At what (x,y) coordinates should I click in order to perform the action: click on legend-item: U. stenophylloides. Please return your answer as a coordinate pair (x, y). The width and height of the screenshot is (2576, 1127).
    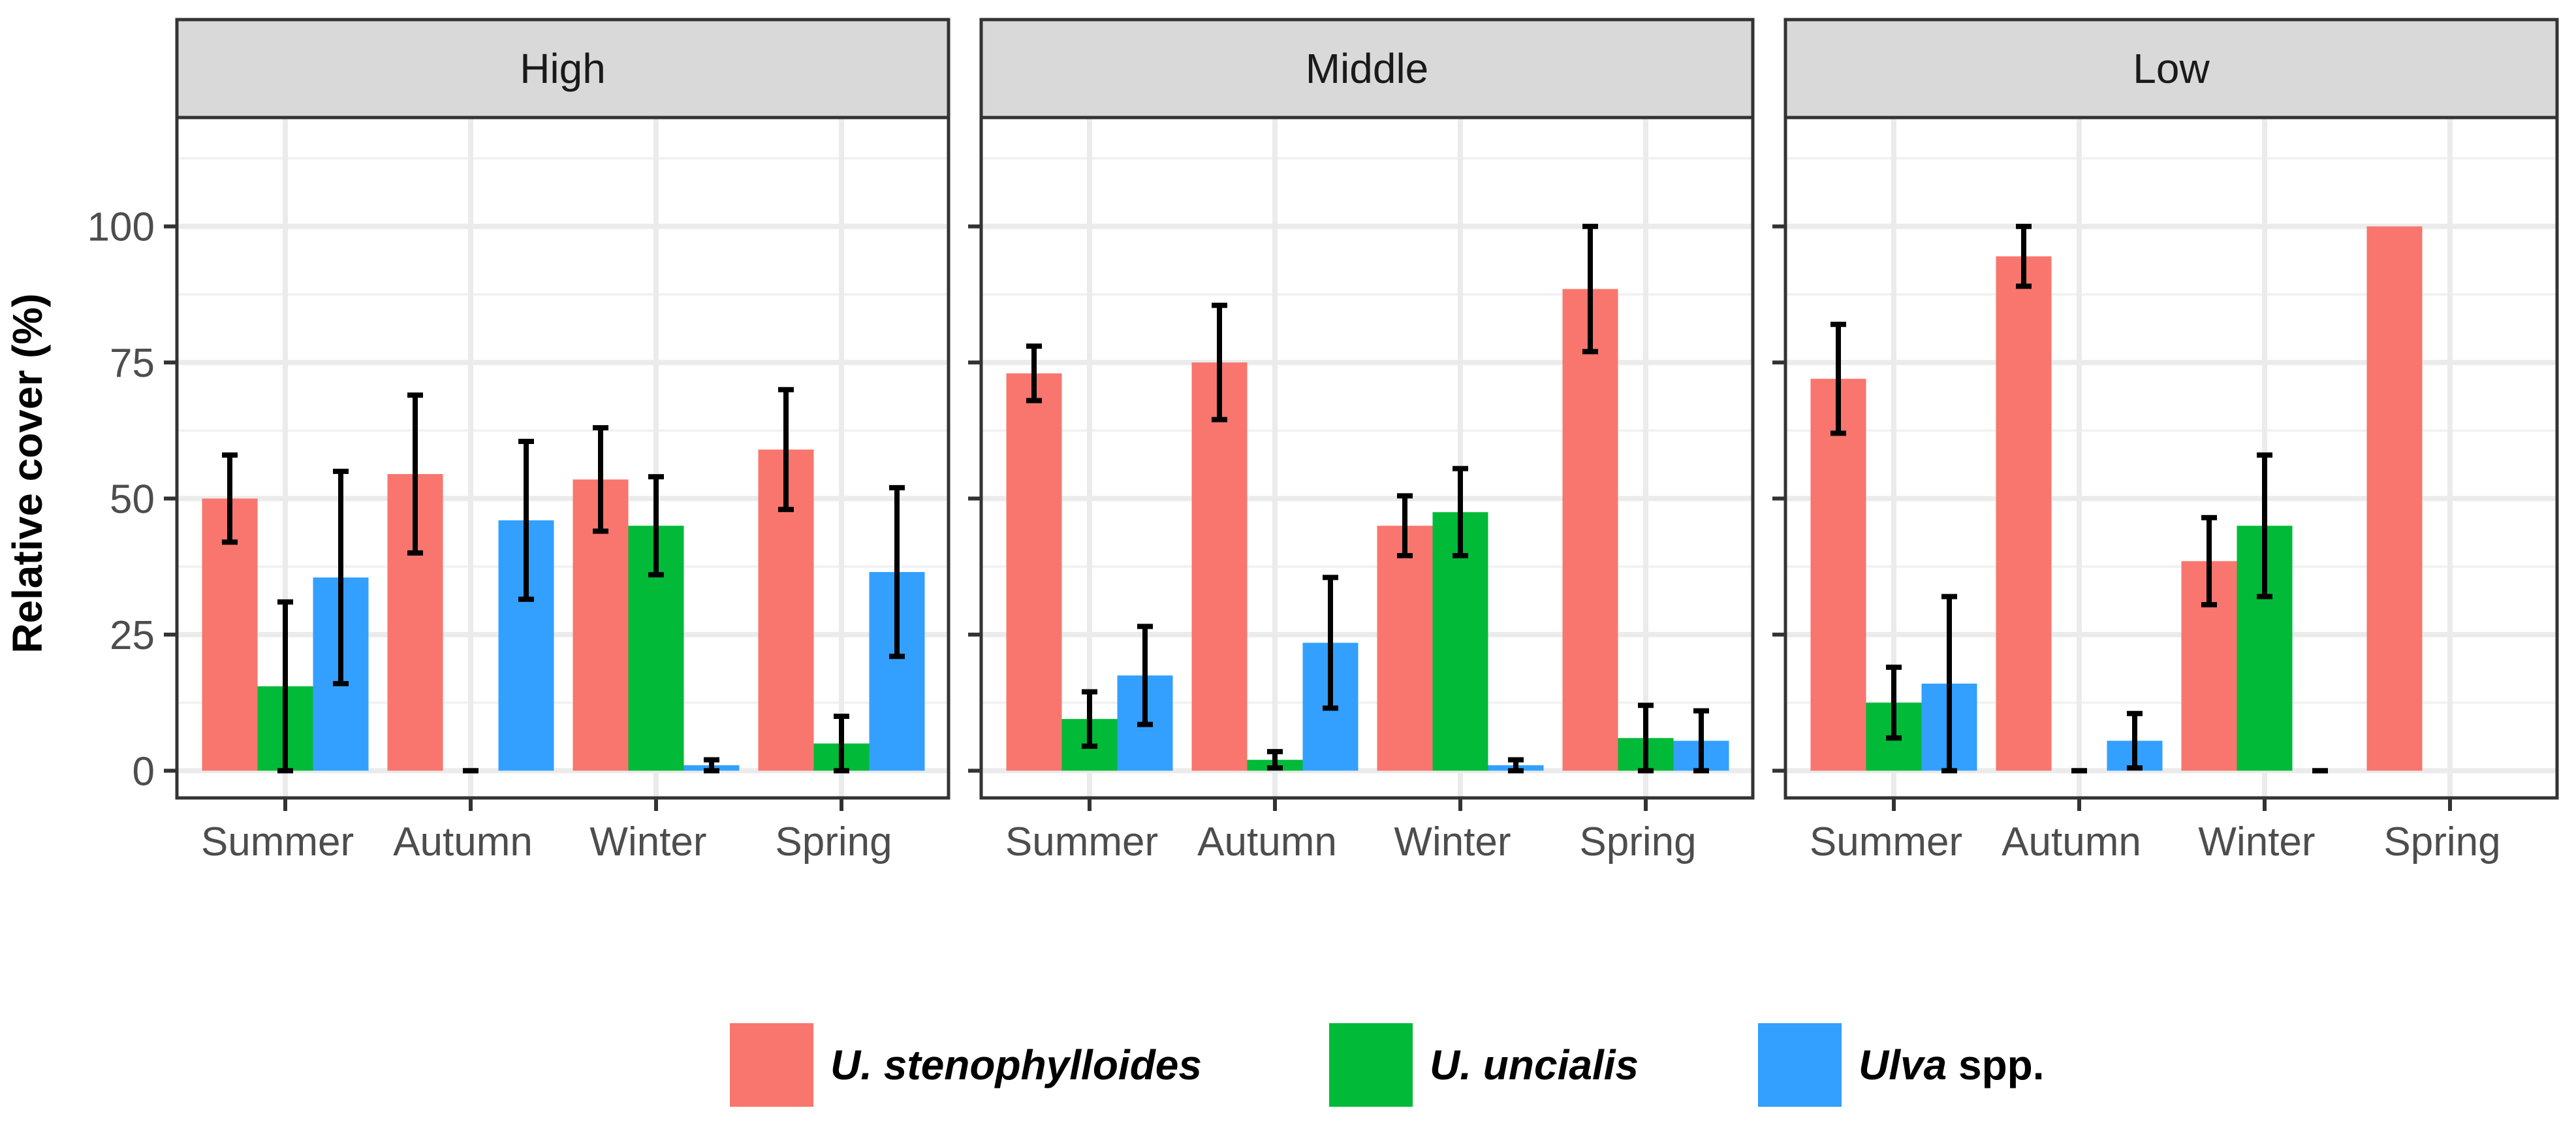
    Looking at the image, I should click on (966, 1065).